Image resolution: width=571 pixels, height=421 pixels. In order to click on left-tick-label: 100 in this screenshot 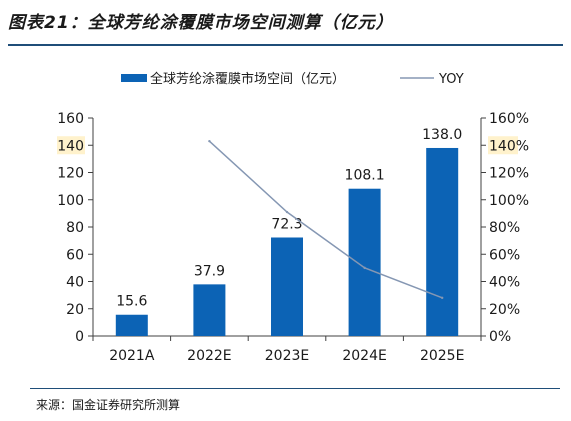, I will do `click(70, 201)`.